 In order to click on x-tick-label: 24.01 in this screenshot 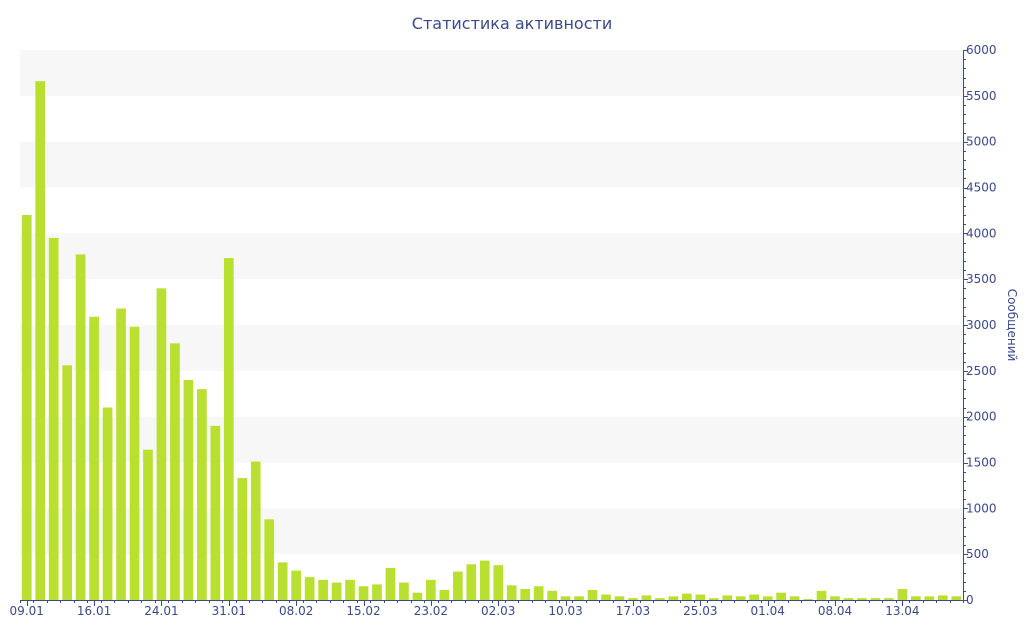, I will do `click(161, 611)`.